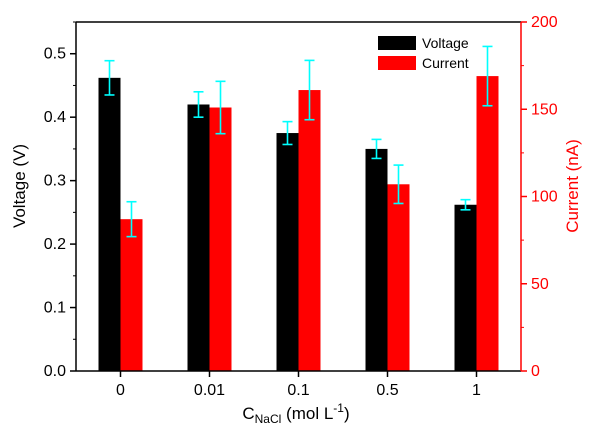 The height and width of the screenshot is (432, 590). What do you see at coordinates (397, 63) in the screenshot?
I see `legend-swatch-current` at bounding box center [397, 63].